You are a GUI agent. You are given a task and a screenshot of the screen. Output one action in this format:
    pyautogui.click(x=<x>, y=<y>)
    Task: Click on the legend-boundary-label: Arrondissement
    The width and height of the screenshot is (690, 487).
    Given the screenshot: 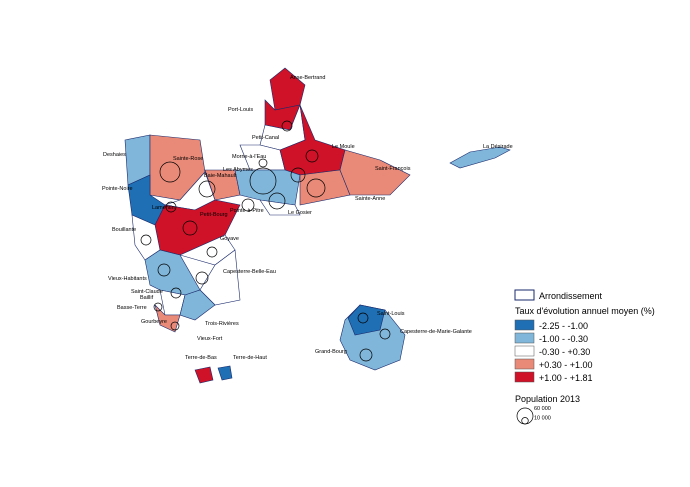 What is the action you would take?
    pyautogui.click(x=571, y=296)
    